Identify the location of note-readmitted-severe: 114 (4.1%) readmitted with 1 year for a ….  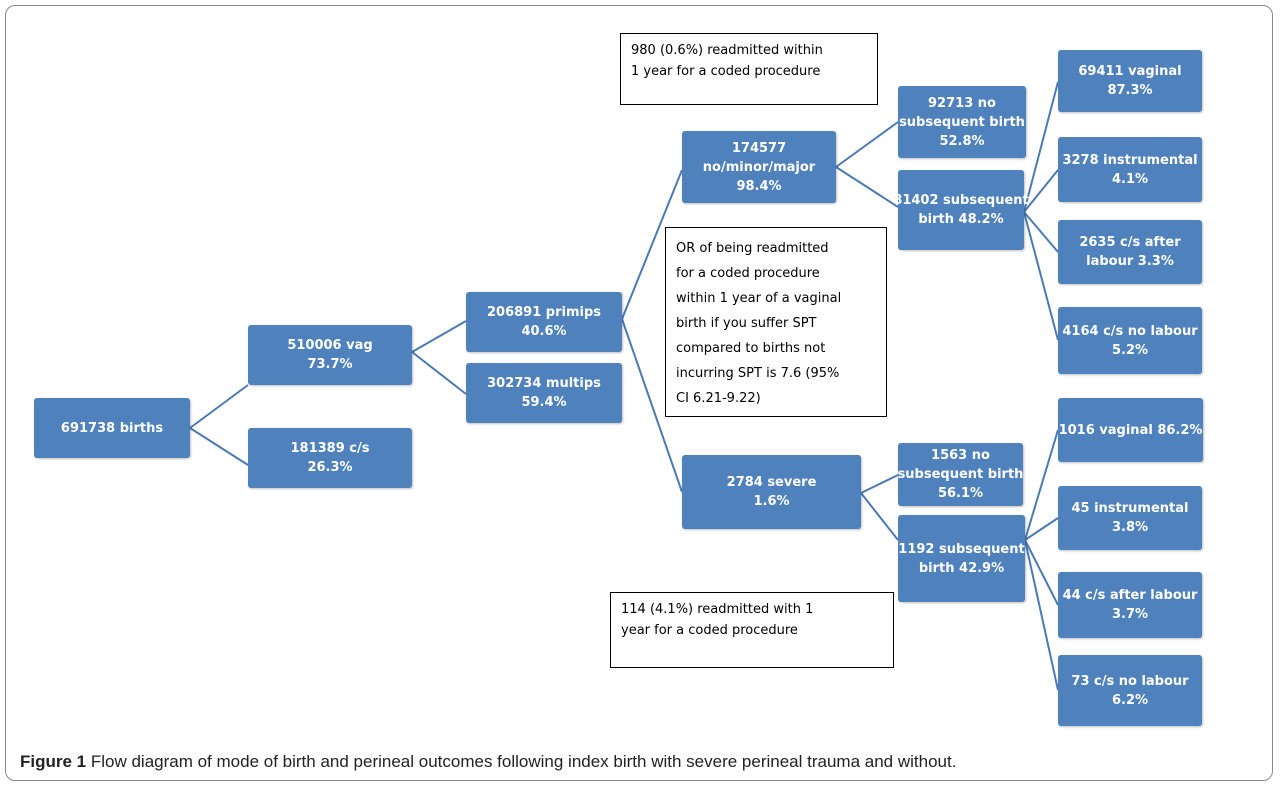
(752, 630).